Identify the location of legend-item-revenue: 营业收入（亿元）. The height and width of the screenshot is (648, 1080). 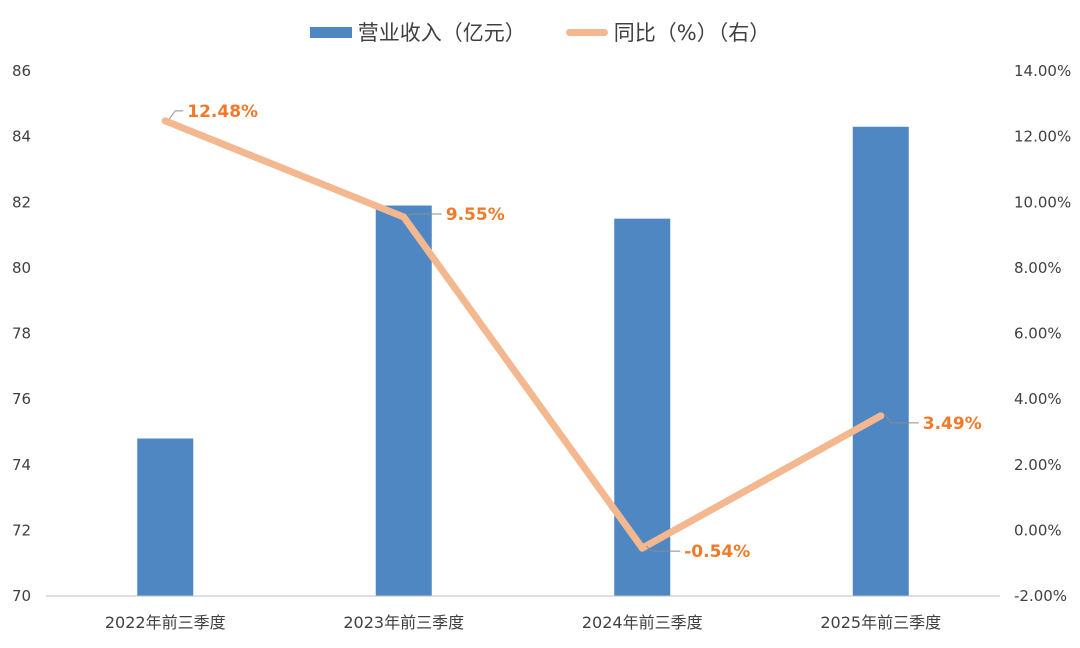
(417, 32).